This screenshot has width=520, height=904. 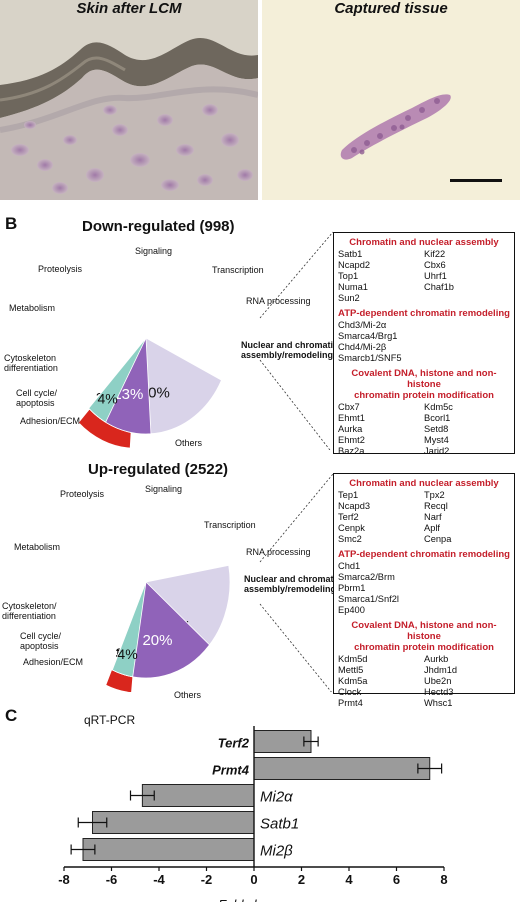 I want to click on up-chromatin-title: Chromatin and nuclear assembly, so click(x=424, y=483).